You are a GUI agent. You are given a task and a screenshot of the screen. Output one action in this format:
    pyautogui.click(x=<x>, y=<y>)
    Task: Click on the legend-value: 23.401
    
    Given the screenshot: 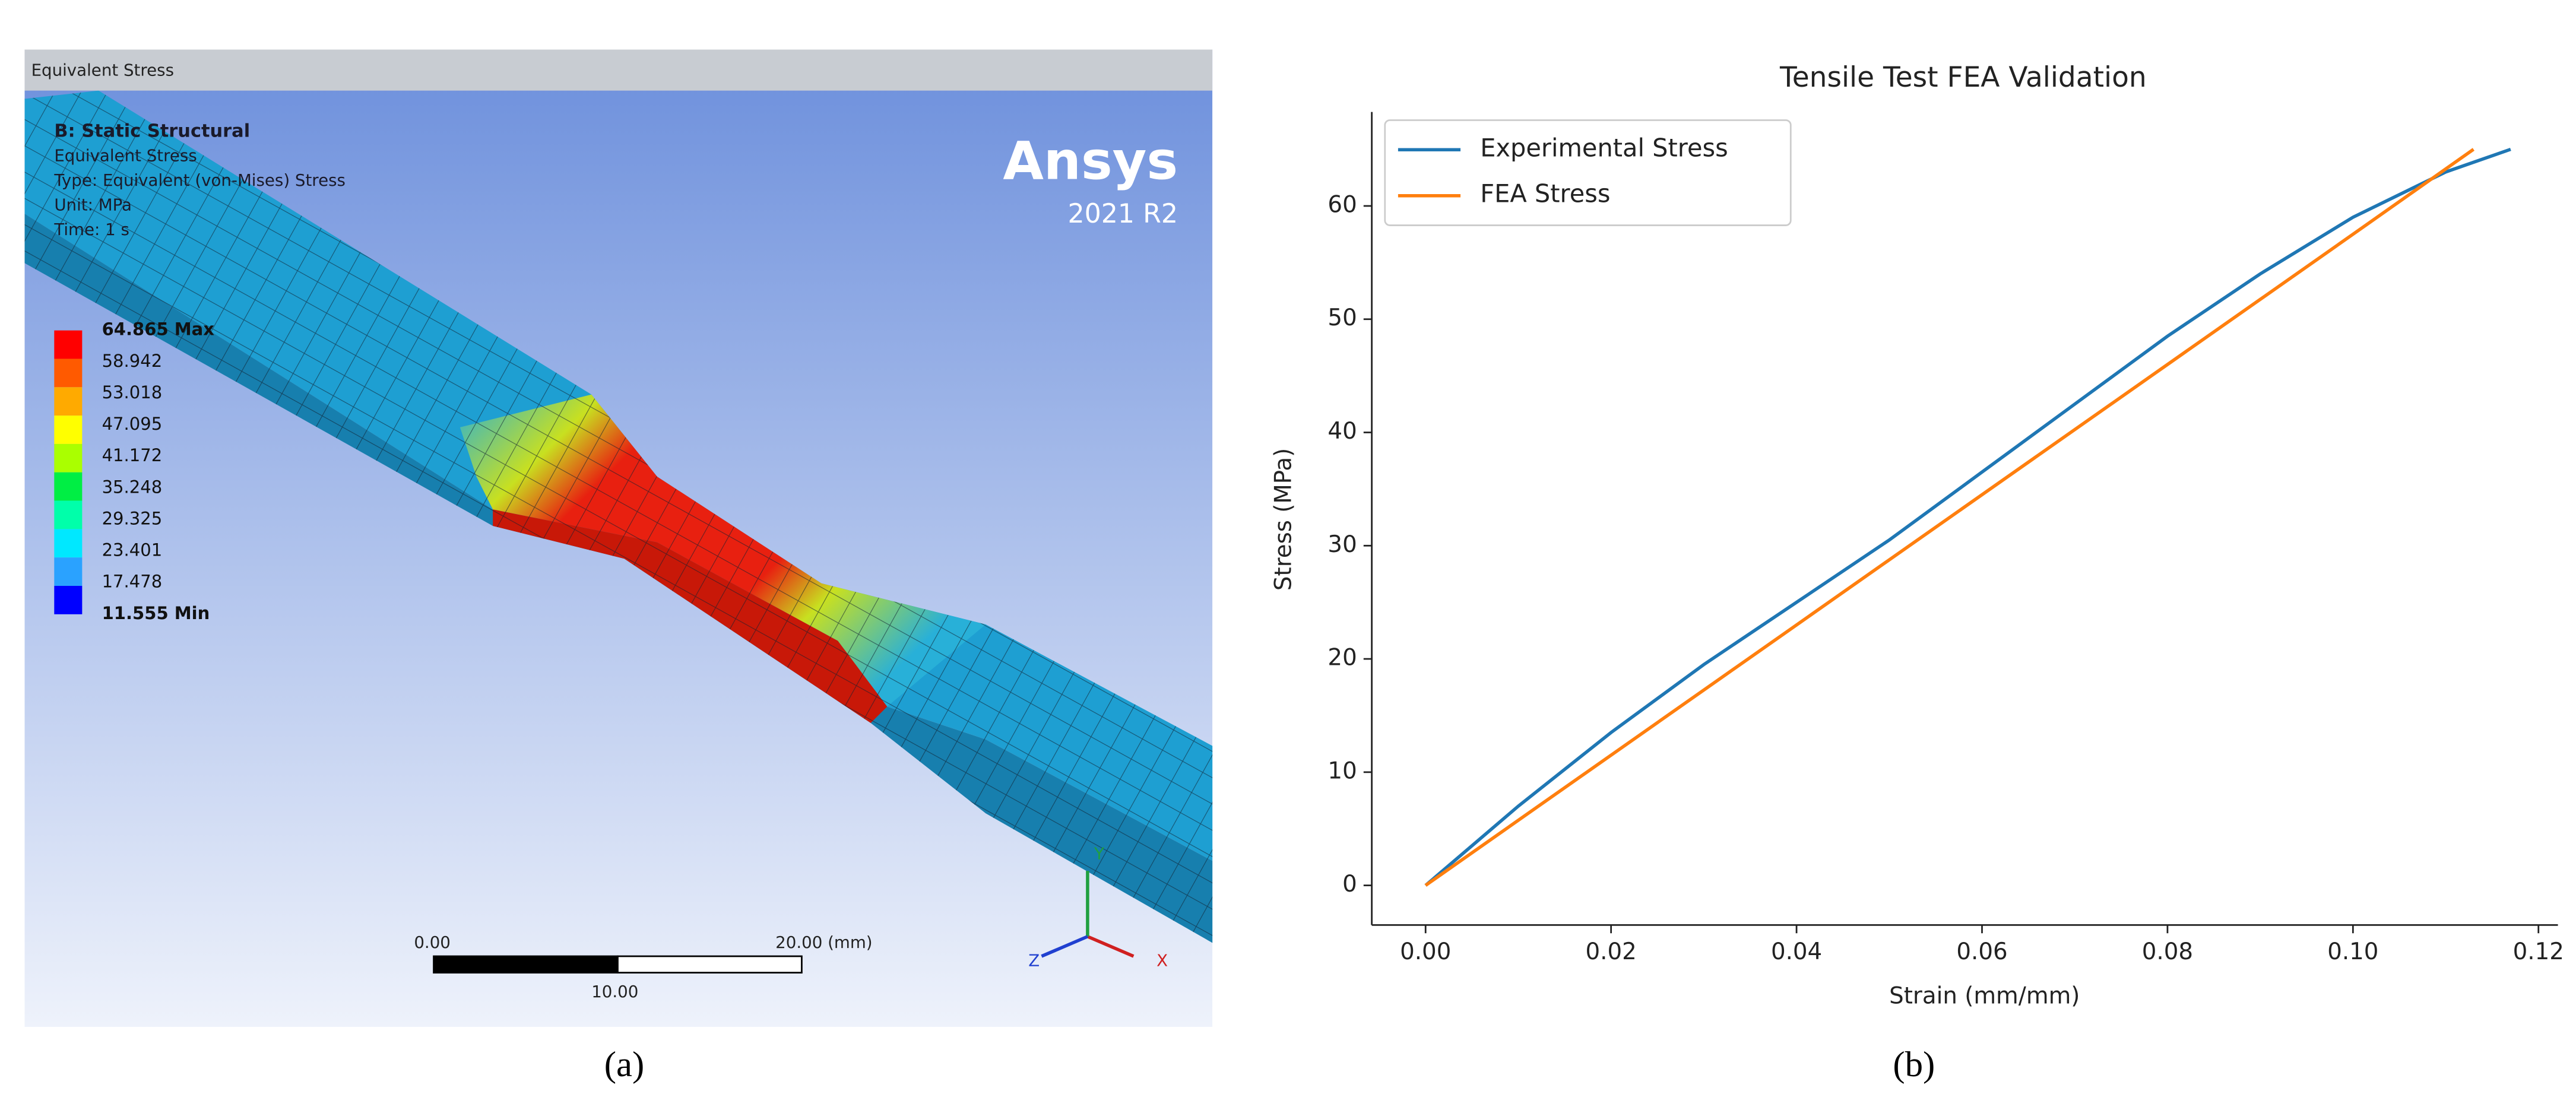 What is the action you would take?
    pyautogui.click(x=133, y=550)
    